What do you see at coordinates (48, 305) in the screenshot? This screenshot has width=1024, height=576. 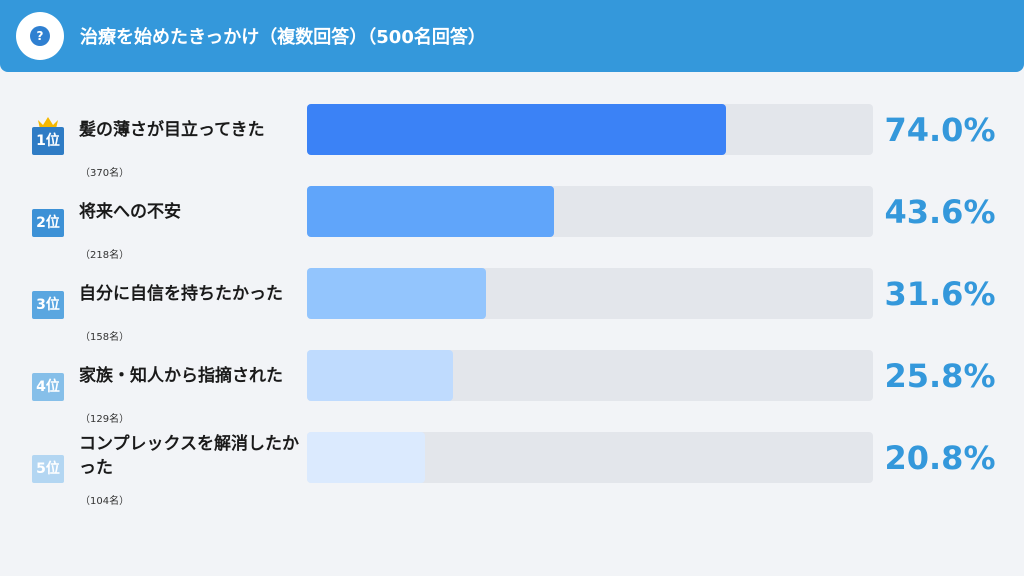 I see `rank-badge: 3位` at bounding box center [48, 305].